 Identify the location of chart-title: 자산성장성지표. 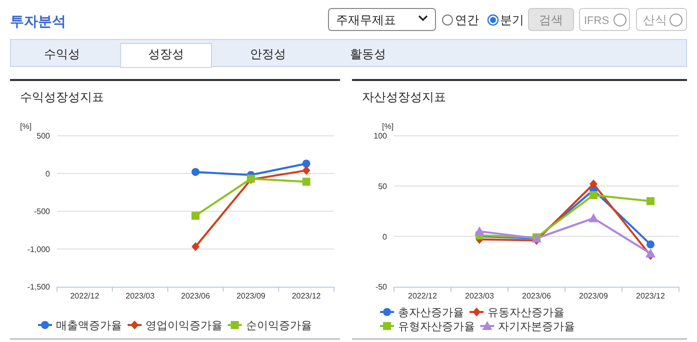
(404, 97).